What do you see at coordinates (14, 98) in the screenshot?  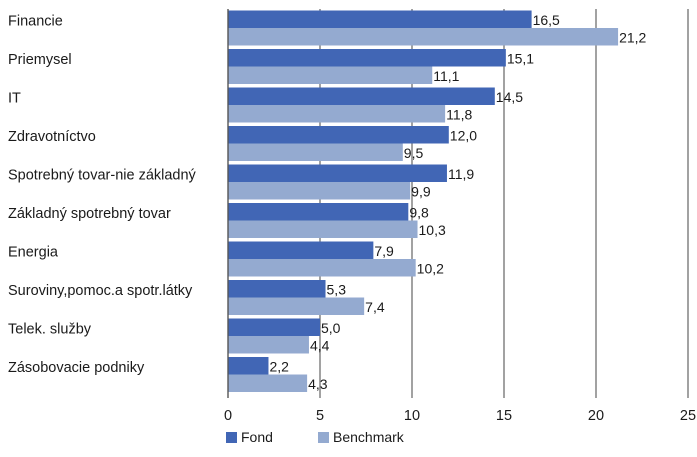 I see `category-label-2: IT` at bounding box center [14, 98].